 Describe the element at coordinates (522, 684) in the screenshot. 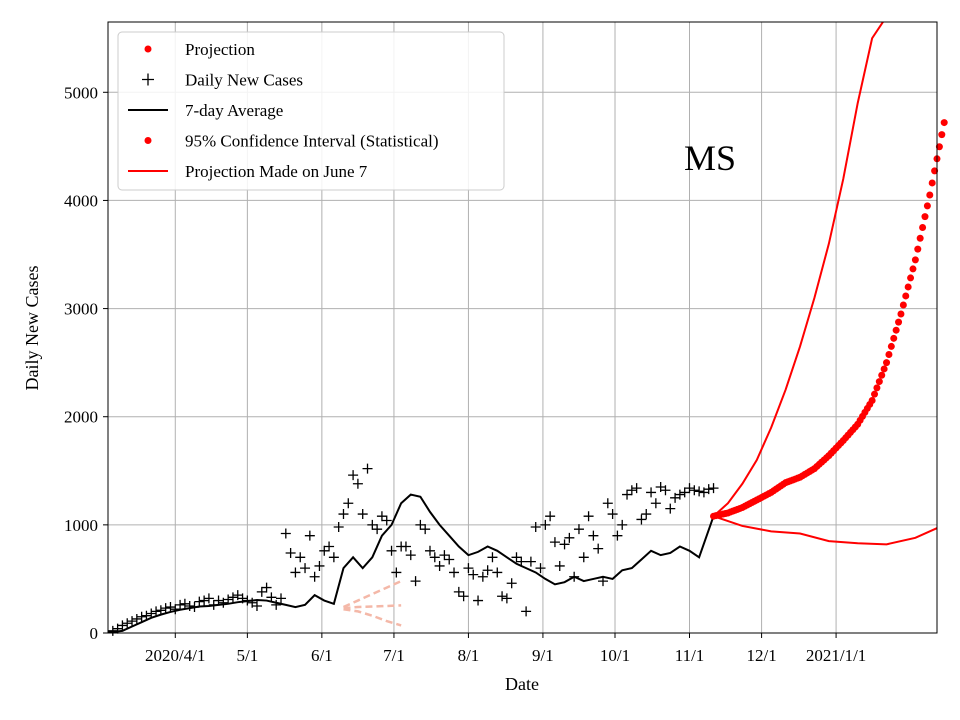

I see `x-axis-label: Date` at that location.